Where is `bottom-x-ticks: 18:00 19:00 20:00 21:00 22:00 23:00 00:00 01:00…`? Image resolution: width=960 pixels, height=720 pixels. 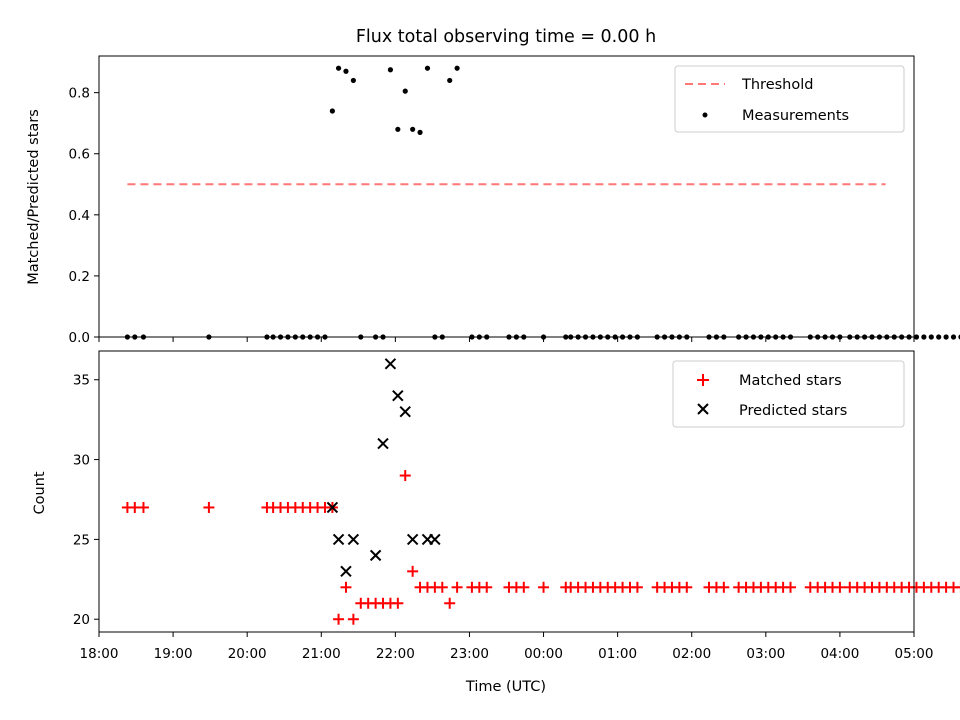 bottom-x-ticks: 18:00 19:00 20:00 21:00 22:00 23:00 00:00 01:00… is located at coordinates (507, 647).